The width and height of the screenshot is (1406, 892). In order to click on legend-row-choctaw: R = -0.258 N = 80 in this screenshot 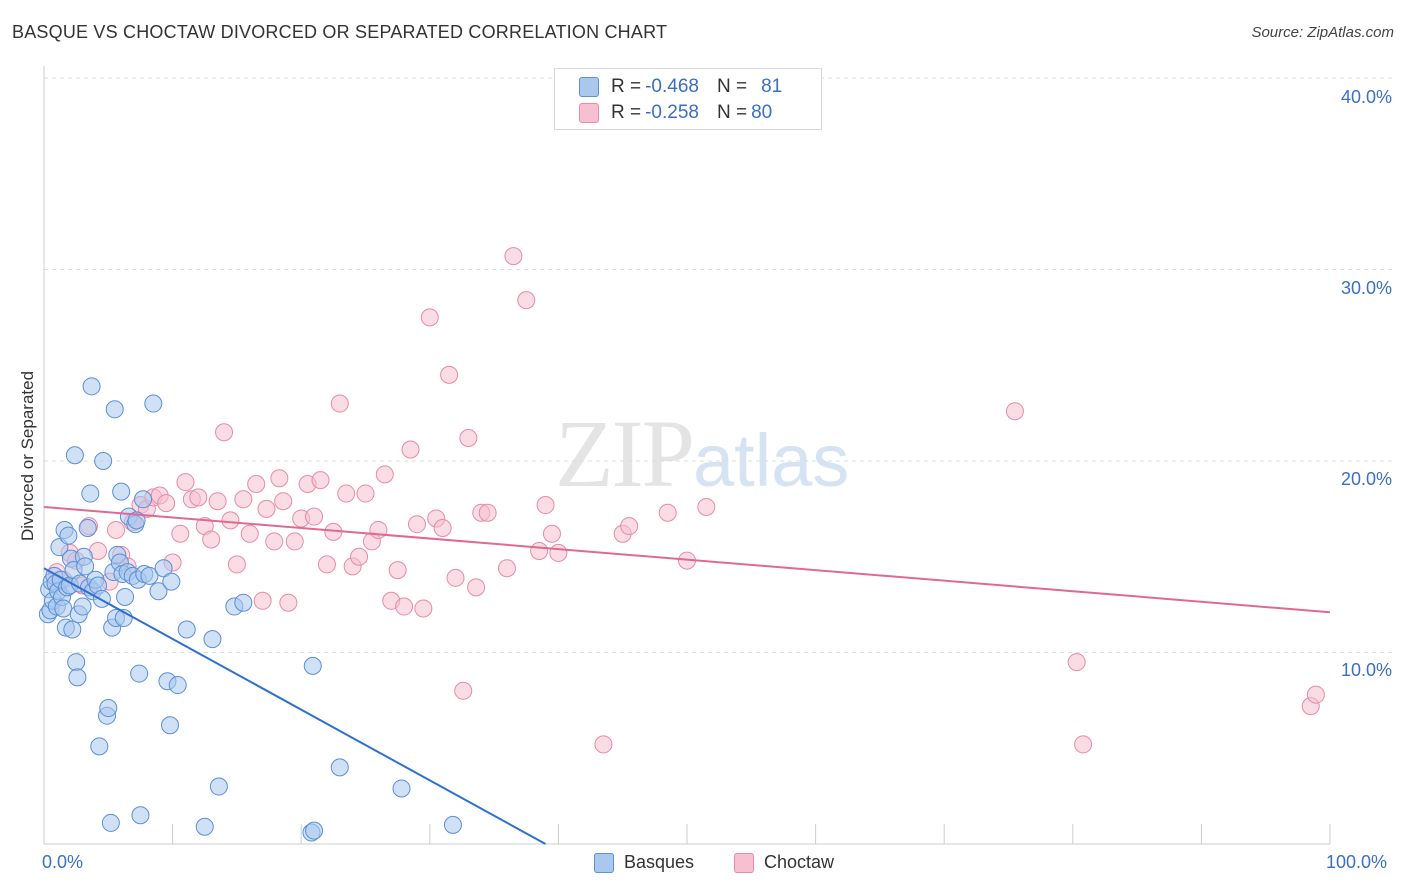, I will do `click(675, 113)`.